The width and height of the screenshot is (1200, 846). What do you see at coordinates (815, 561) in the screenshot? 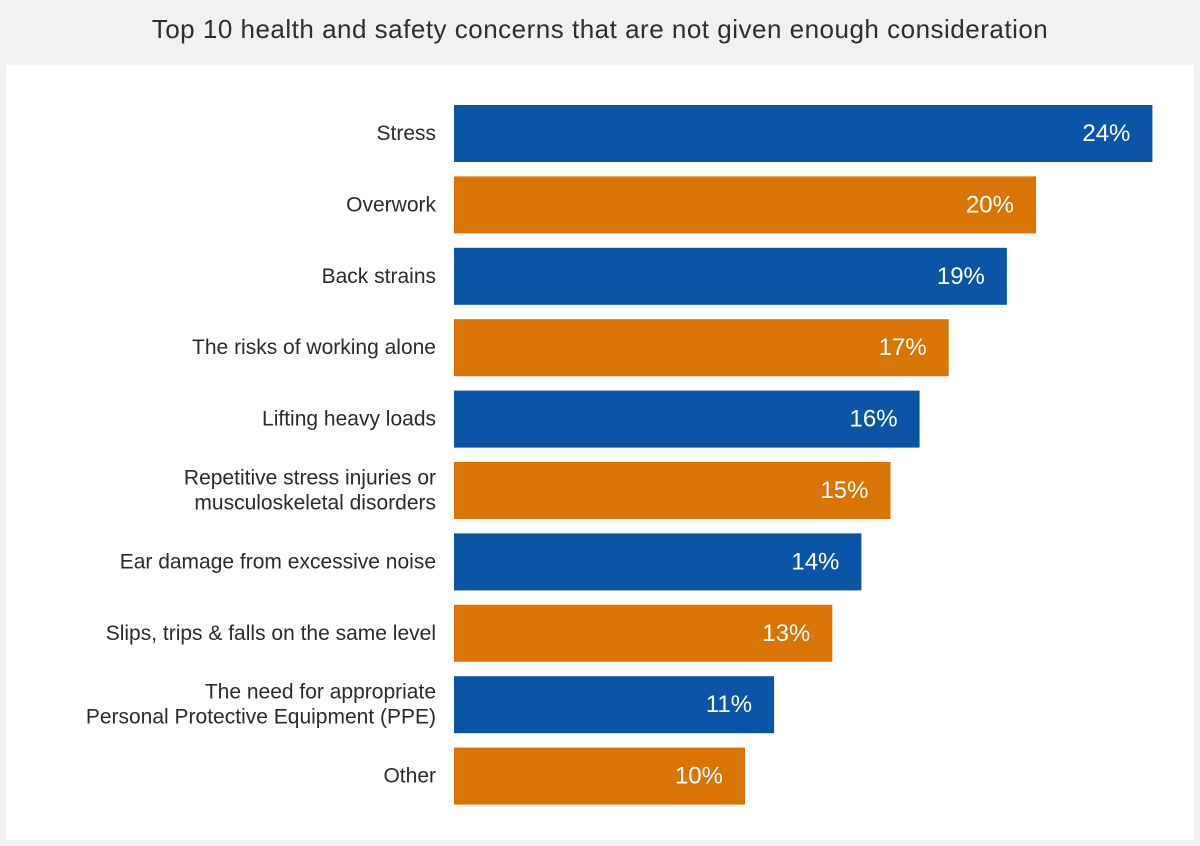
I see `bar-value-label: 14%` at bounding box center [815, 561].